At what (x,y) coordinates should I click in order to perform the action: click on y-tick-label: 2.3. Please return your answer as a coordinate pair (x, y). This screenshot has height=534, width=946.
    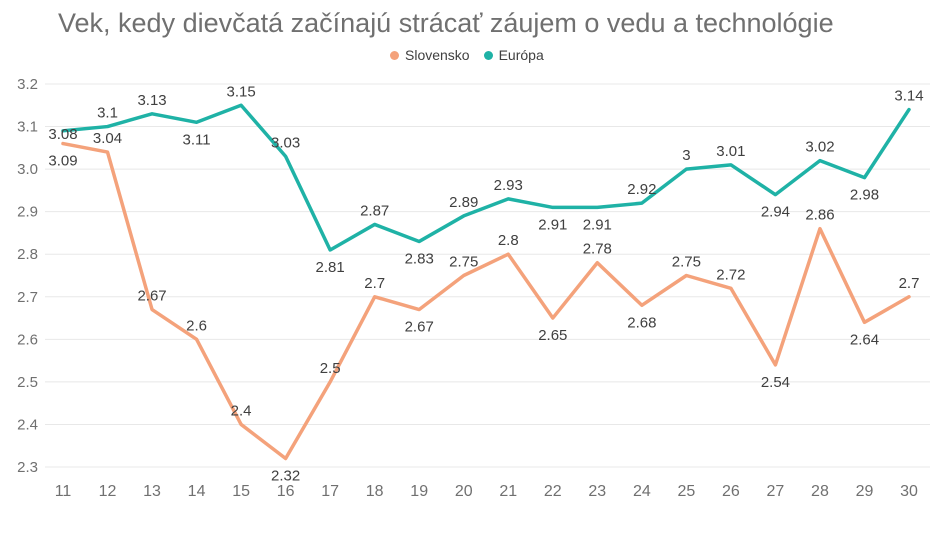
    Looking at the image, I should click on (27, 467).